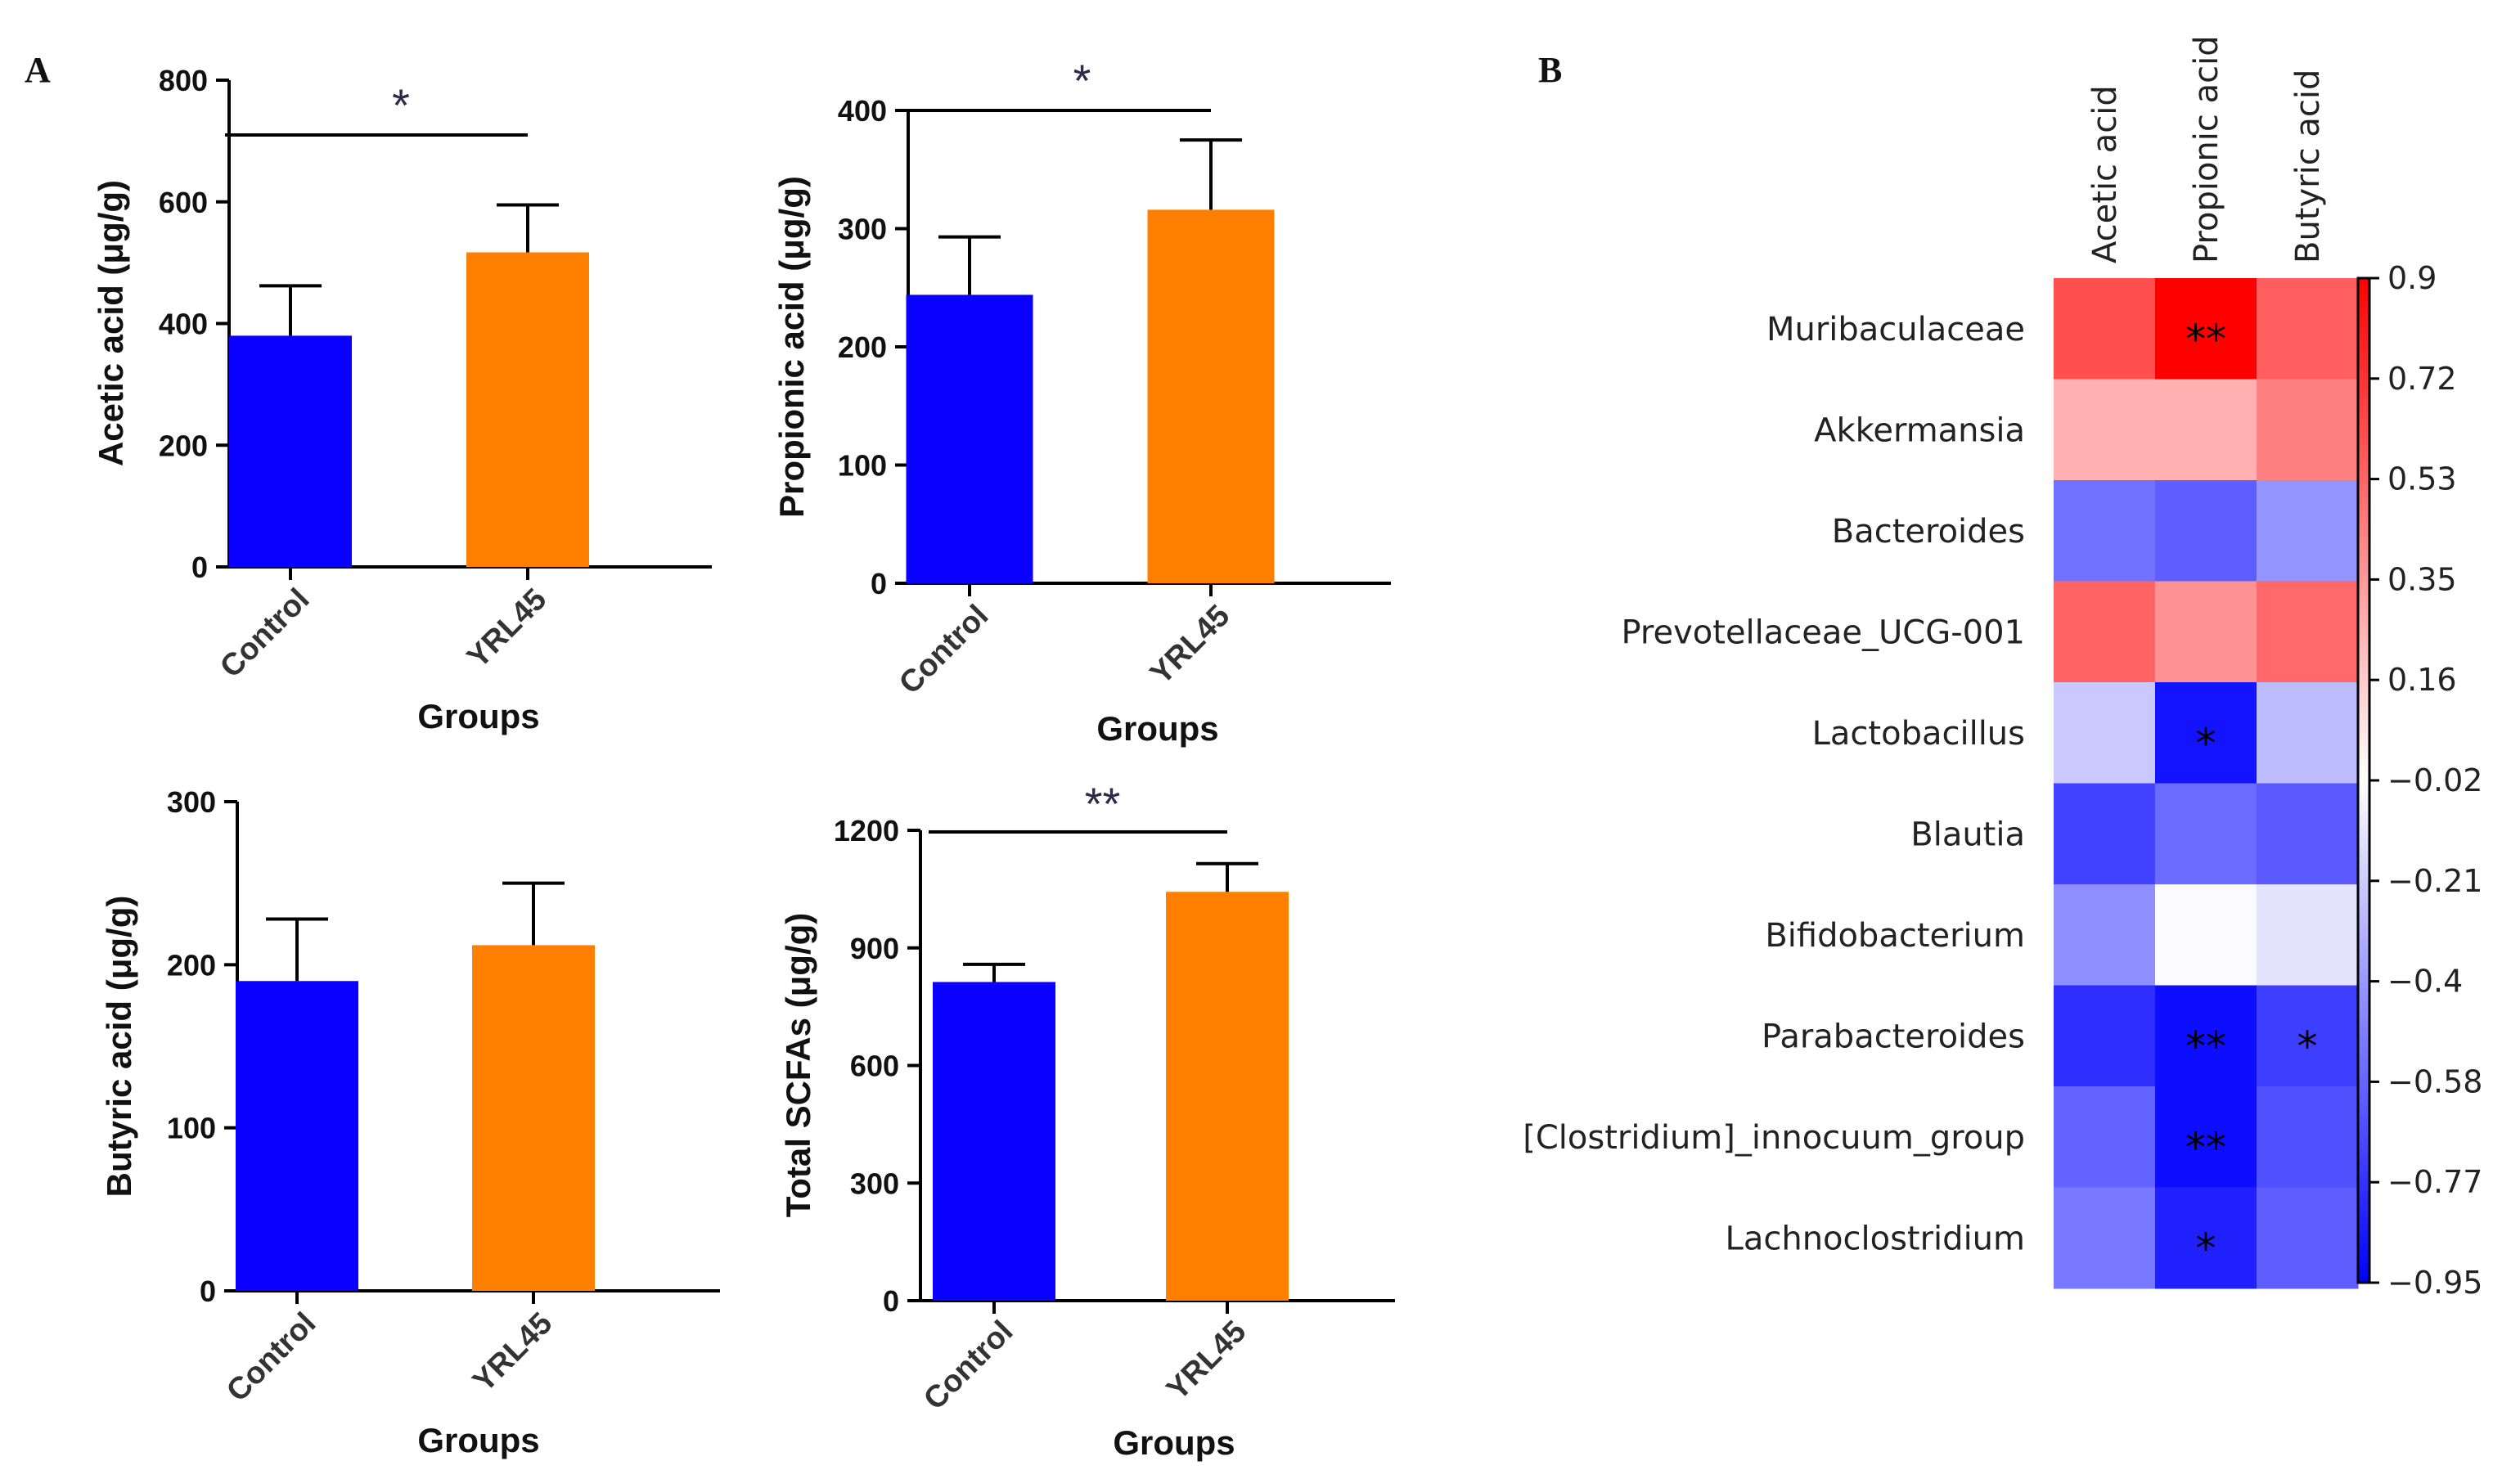 The width and height of the screenshot is (2520, 1479). What do you see at coordinates (1920, 430) in the screenshot?
I see `heatmap-row-label: Akkermansia` at bounding box center [1920, 430].